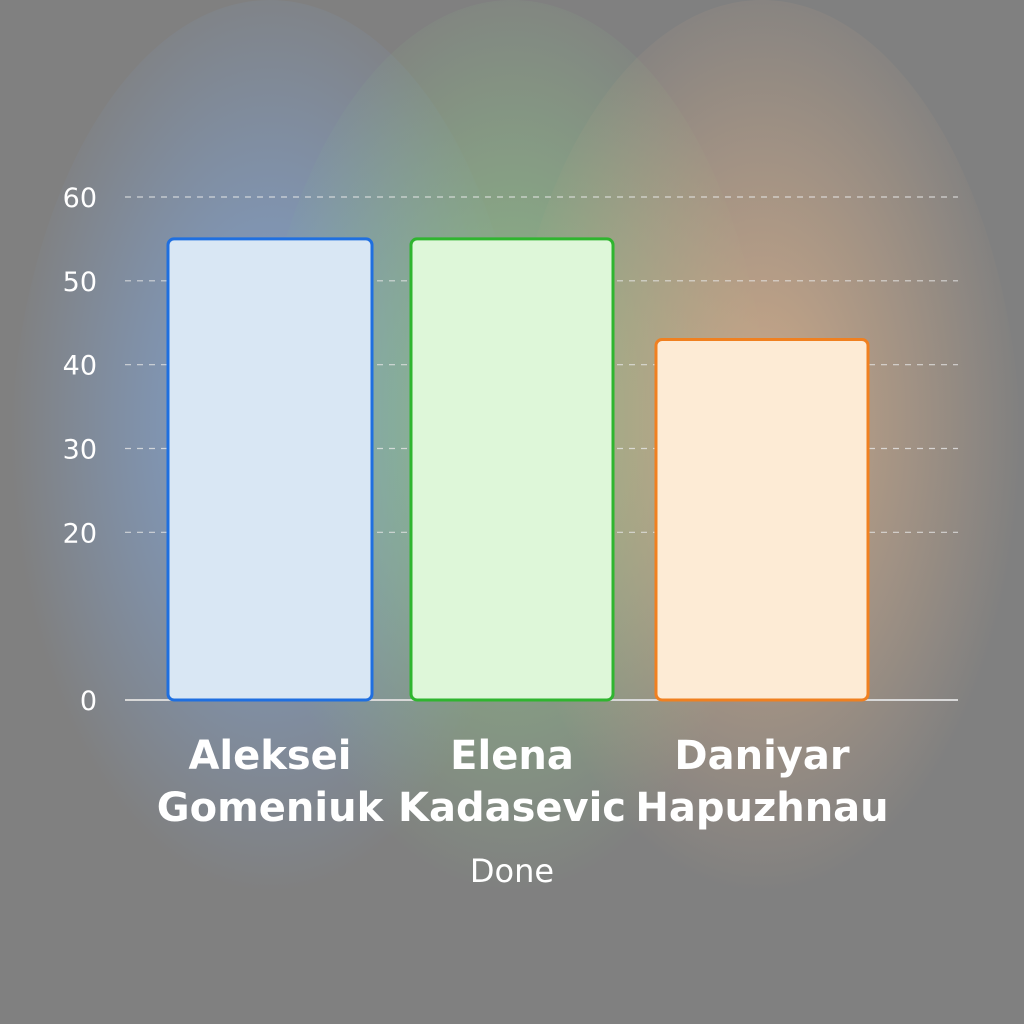  I want to click on y-tick-label: 60, so click(80, 198).